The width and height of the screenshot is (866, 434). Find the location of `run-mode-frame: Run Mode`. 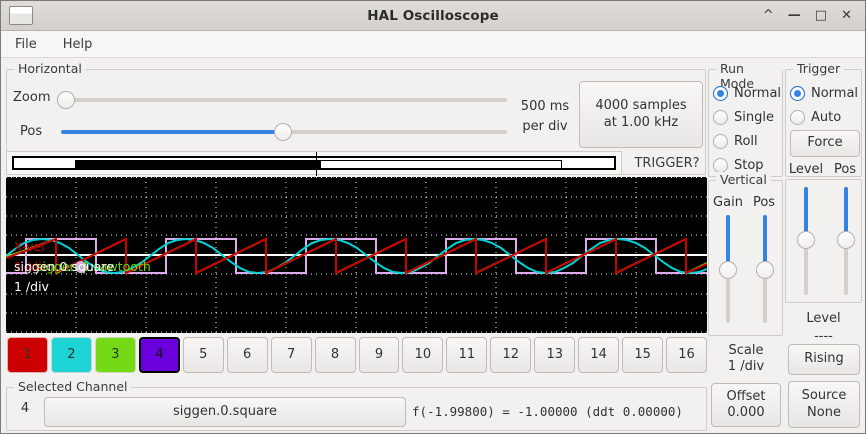

run-mode-frame: Run Mode is located at coordinates (745, 119).